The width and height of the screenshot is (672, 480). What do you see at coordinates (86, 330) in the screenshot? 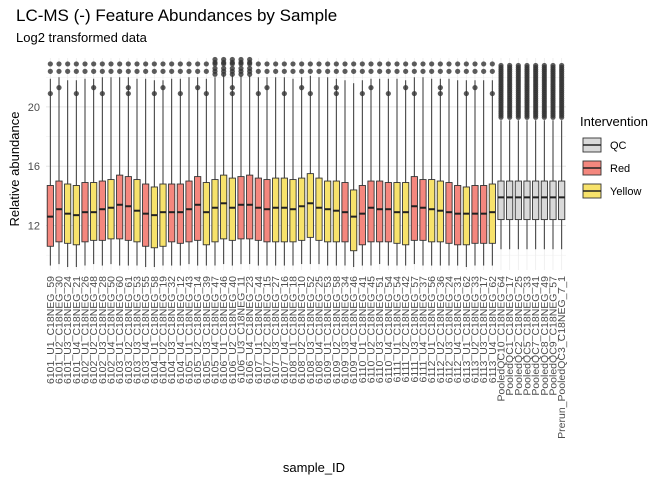
I see `x-tick-label: 6102_U1_C18NEG_26` at bounding box center [86, 330].